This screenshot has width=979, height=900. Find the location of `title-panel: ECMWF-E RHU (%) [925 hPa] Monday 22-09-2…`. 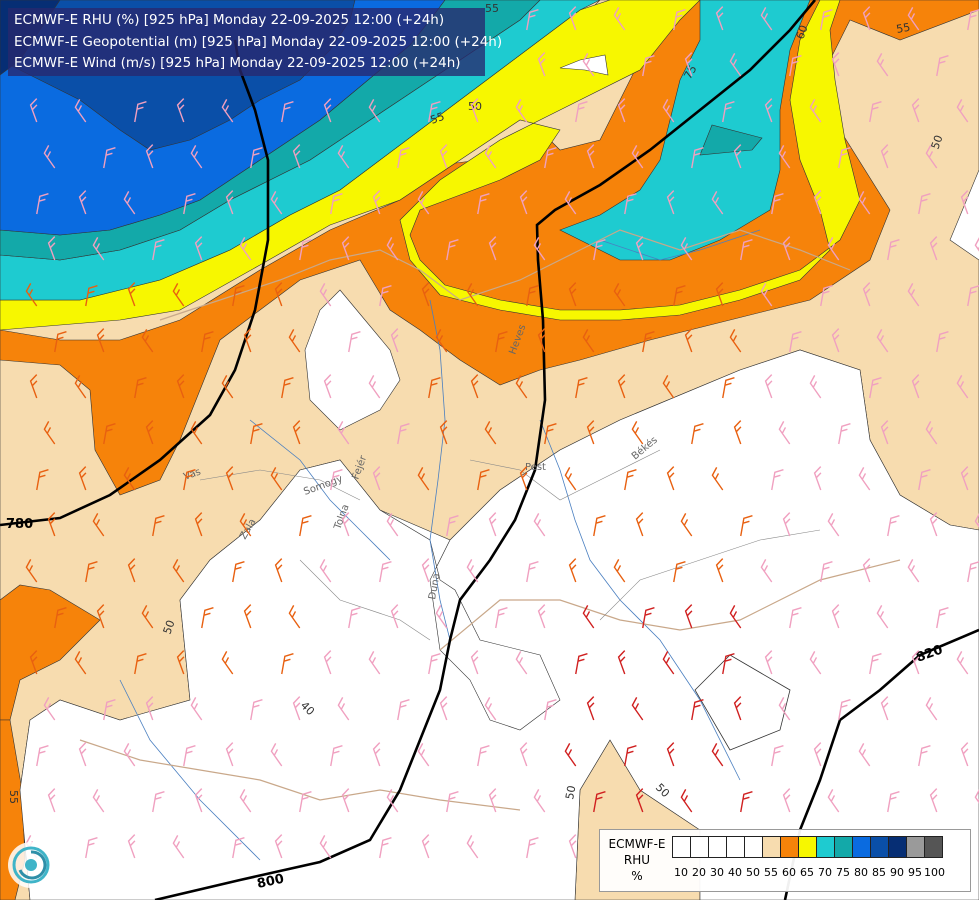

title-panel: ECMWF-E RHU (%) [925 hPa] Monday 22-09-2… is located at coordinates (255, 42).